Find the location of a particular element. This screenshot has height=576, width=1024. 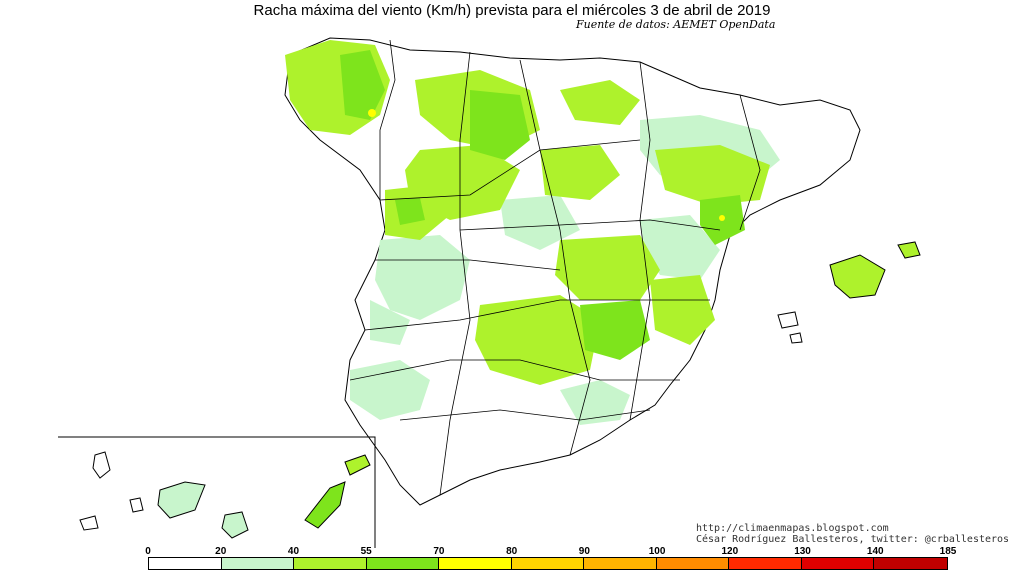

legend-tick-label: 140 is located at coordinates (875, 551).